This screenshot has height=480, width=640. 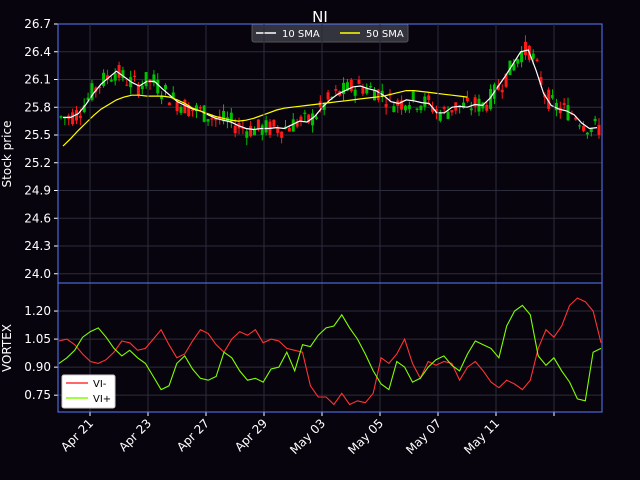 What do you see at coordinates (102, 399) in the screenshot?
I see `vortex-legend-label: VI+` at bounding box center [102, 399].